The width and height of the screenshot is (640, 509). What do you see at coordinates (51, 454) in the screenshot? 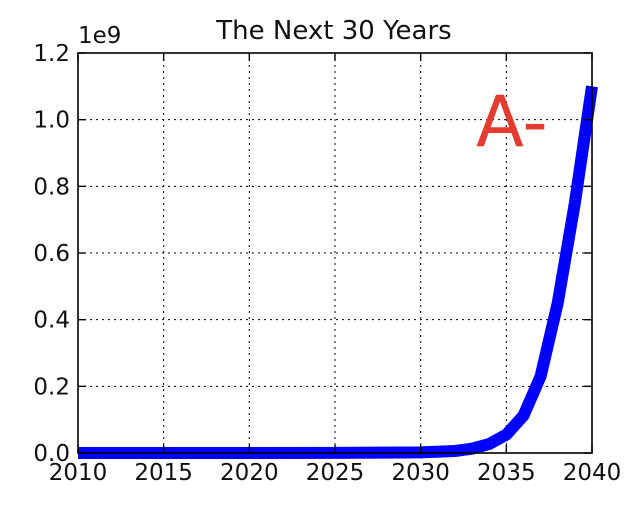
I see `y-tick-label: 0.0` at bounding box center [51, 454].